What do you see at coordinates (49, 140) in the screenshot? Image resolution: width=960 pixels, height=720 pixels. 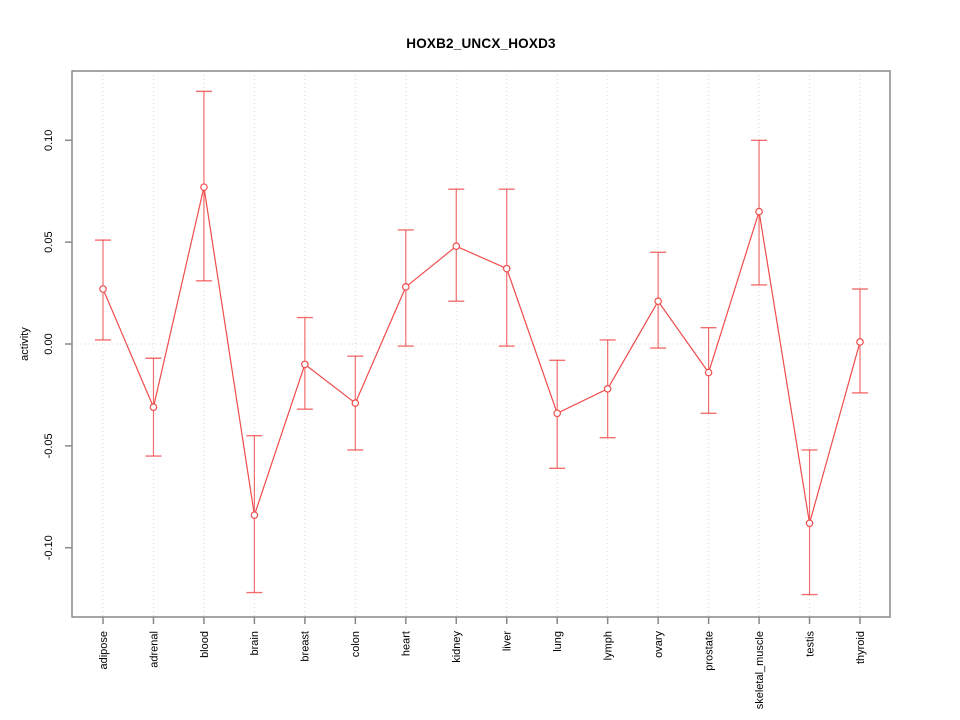 I see `y-tick-label: 0.10` at bounding box center [49, 140].